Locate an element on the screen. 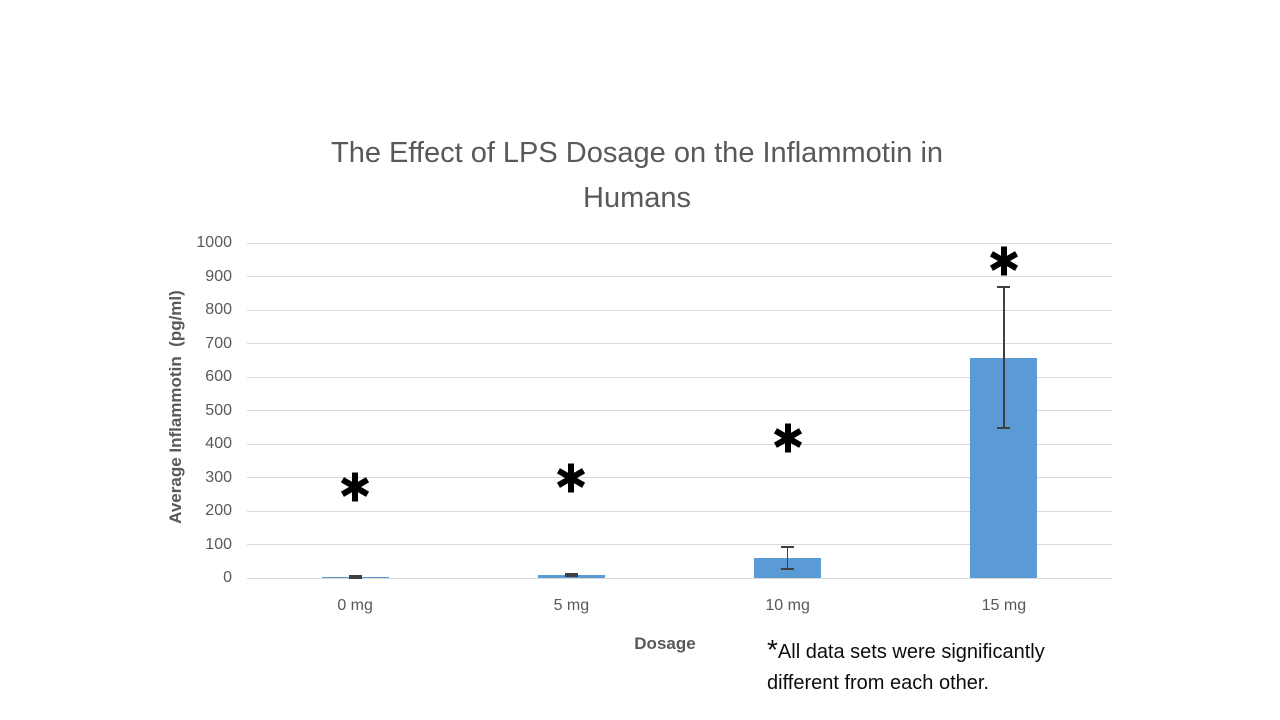  x-tick-label: 15 mg is located at coordinates (1004, 605).